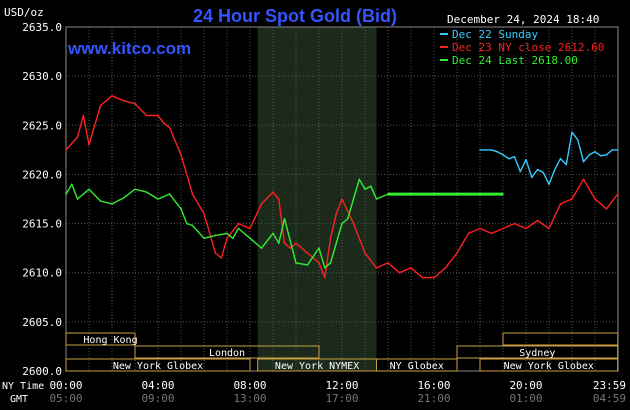 The image size is (630, 410). Describe the element at coordinates (157, 385) in the screenshot. I see `x-tick-label-ny: 04:00` at that location.